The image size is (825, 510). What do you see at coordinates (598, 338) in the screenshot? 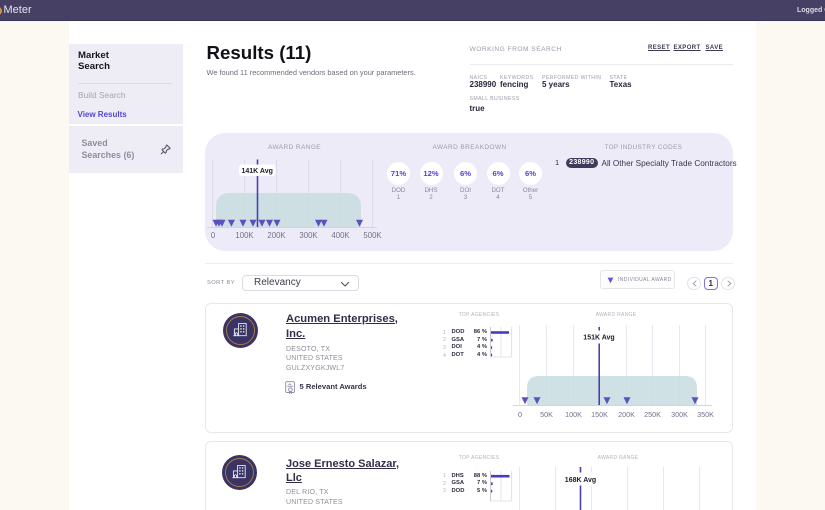
I see `svg-text: 151K Avg` at bounding box center [598, 338].